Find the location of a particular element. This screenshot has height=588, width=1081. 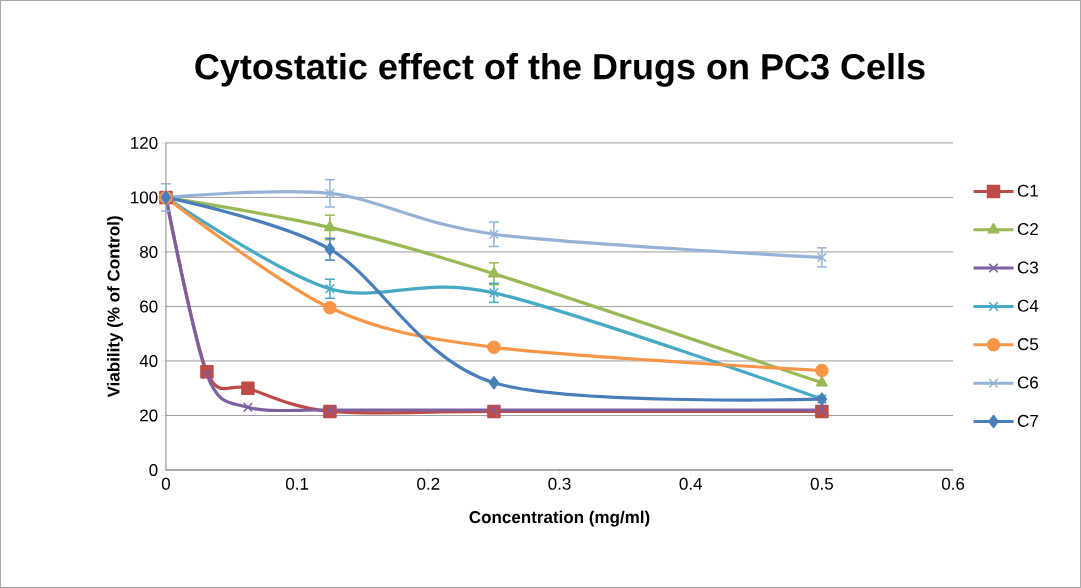

x-tick-label: 0.5 is located at coordinates (821, 483).